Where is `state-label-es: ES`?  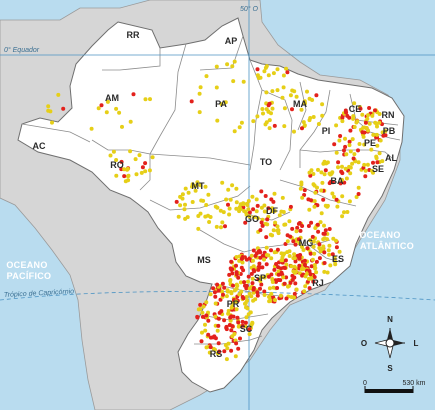 state-label-es: ES is located at coordinates (338, 259).